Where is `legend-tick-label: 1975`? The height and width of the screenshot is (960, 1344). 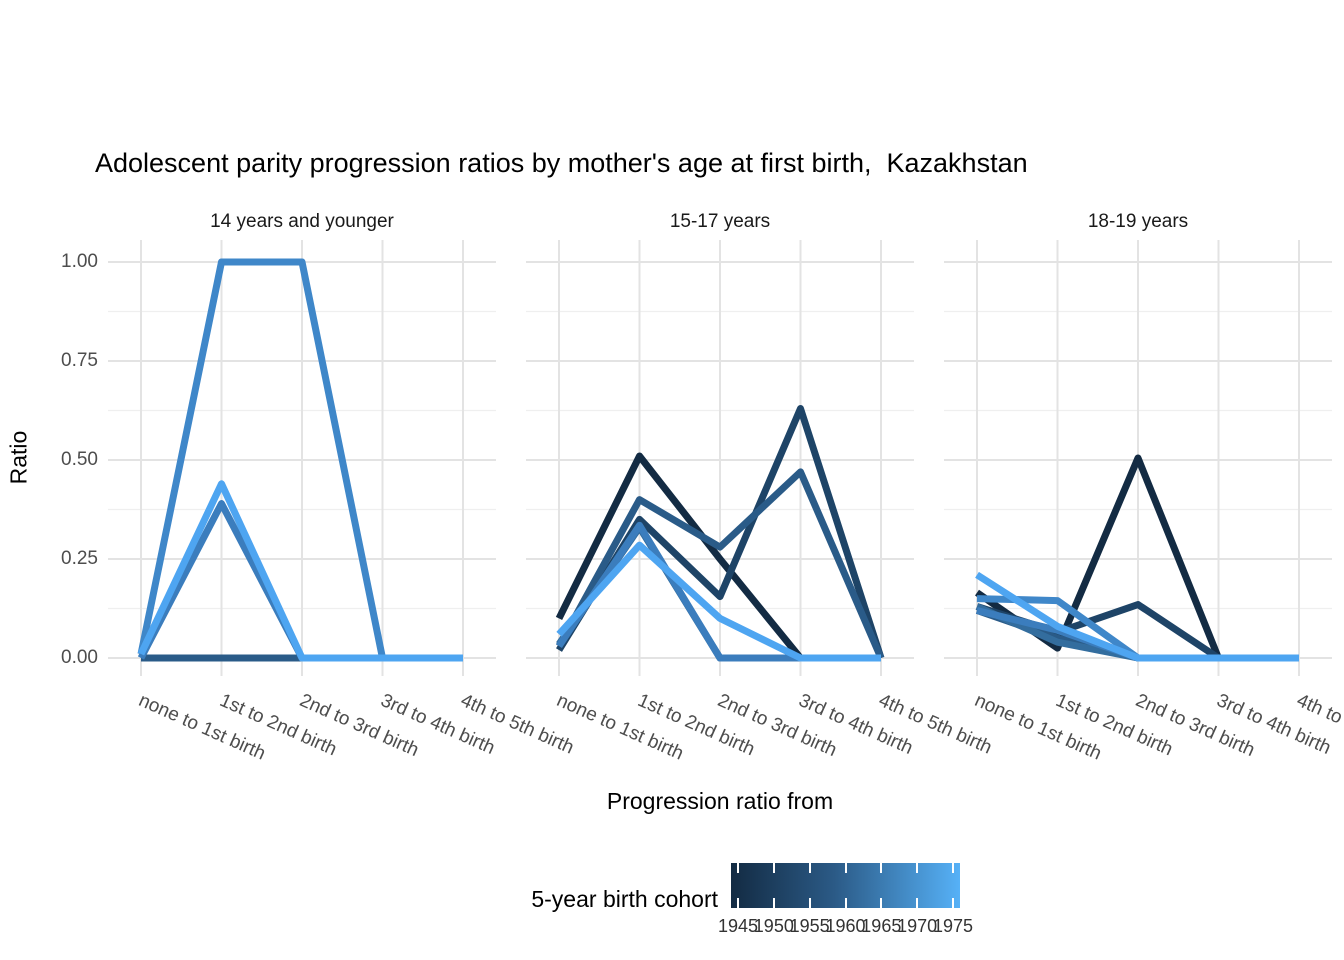
legend-tick-label: 1975 is located at coordinates (953, 926).